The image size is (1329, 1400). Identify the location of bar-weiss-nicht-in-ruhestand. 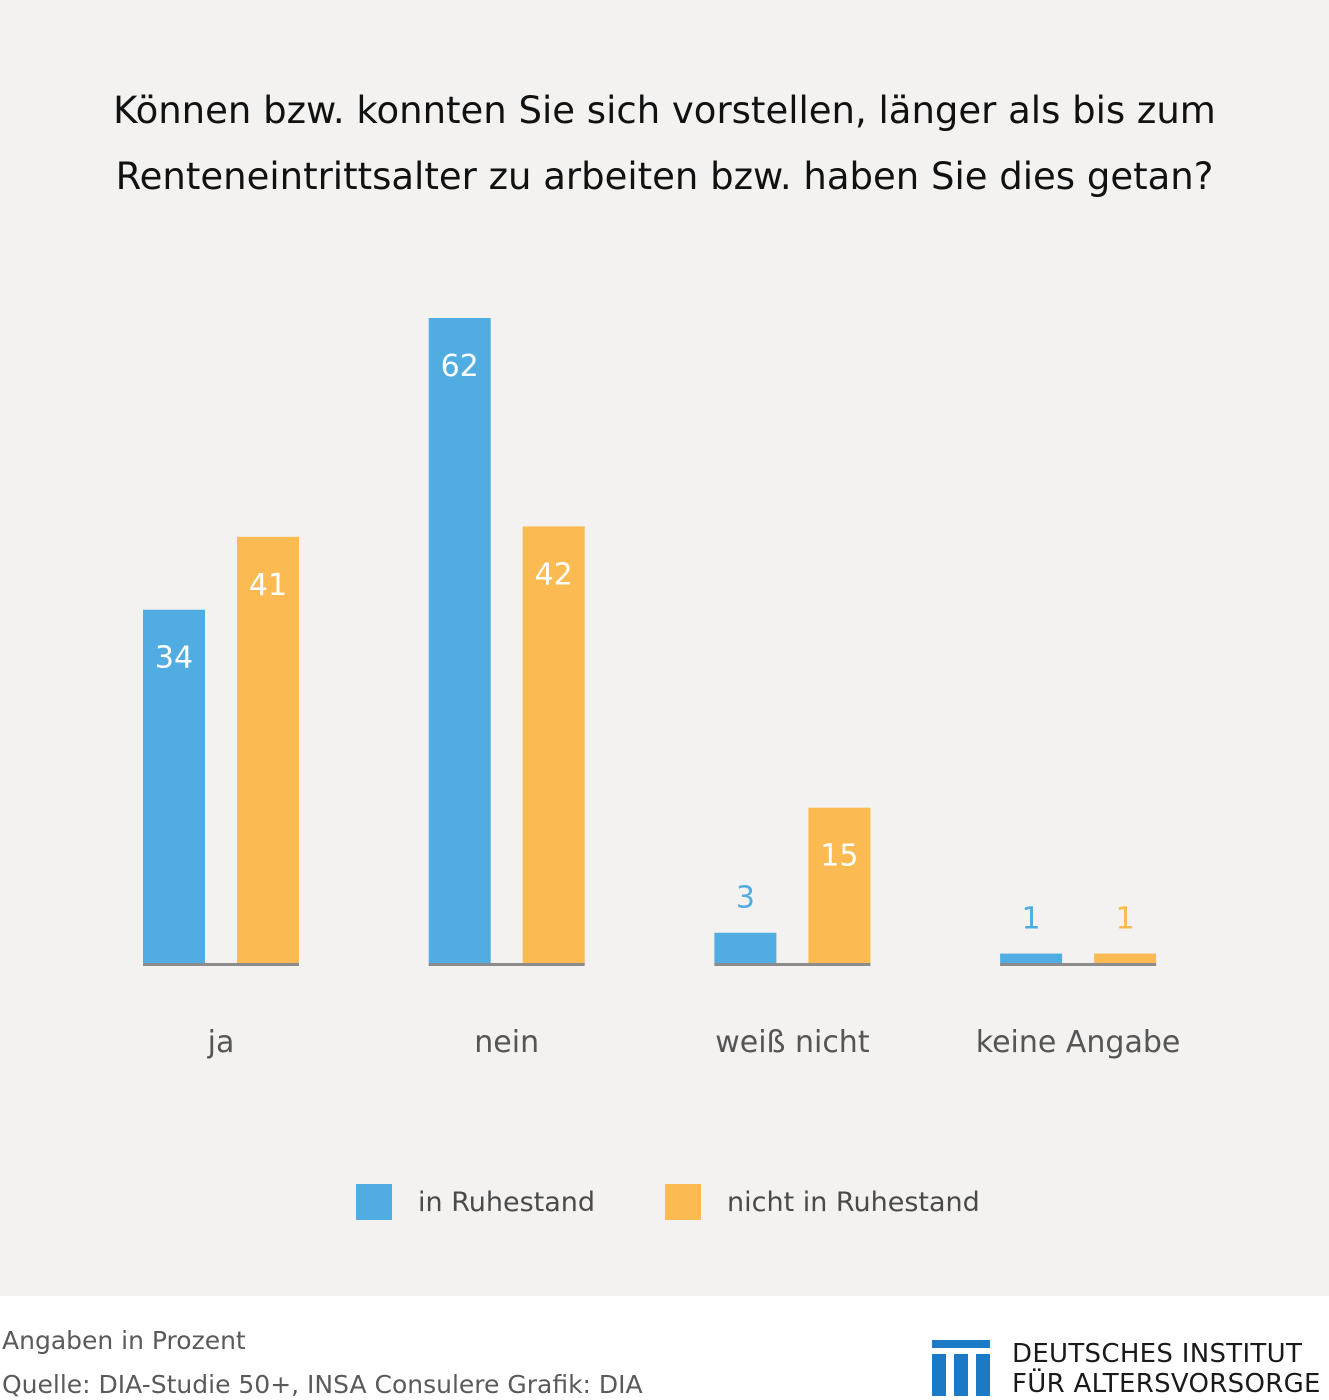
(745, 948).